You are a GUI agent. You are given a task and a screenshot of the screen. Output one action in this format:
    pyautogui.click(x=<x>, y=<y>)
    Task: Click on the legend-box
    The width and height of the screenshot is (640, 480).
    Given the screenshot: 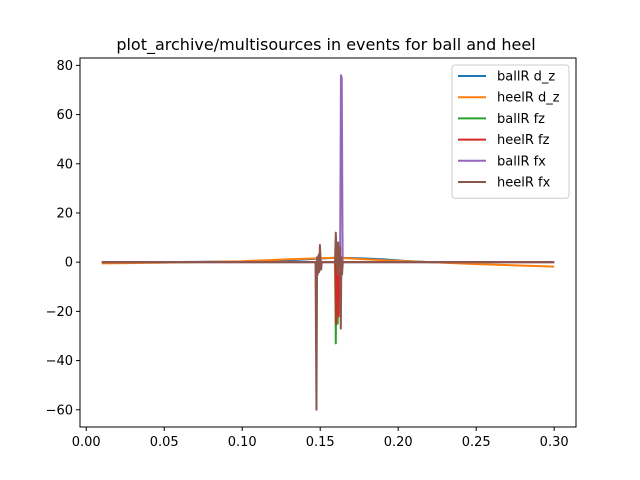 What is the action you would take?
    pyautogui.click(x=510, y=131)
    